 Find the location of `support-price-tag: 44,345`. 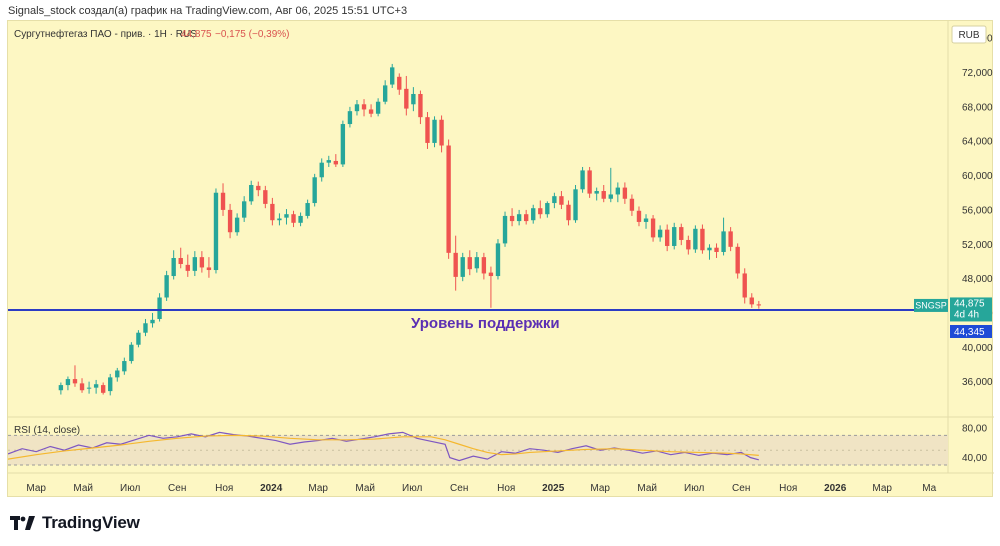

support-price-tag: 44,345 is located at coordinates (971, 331).